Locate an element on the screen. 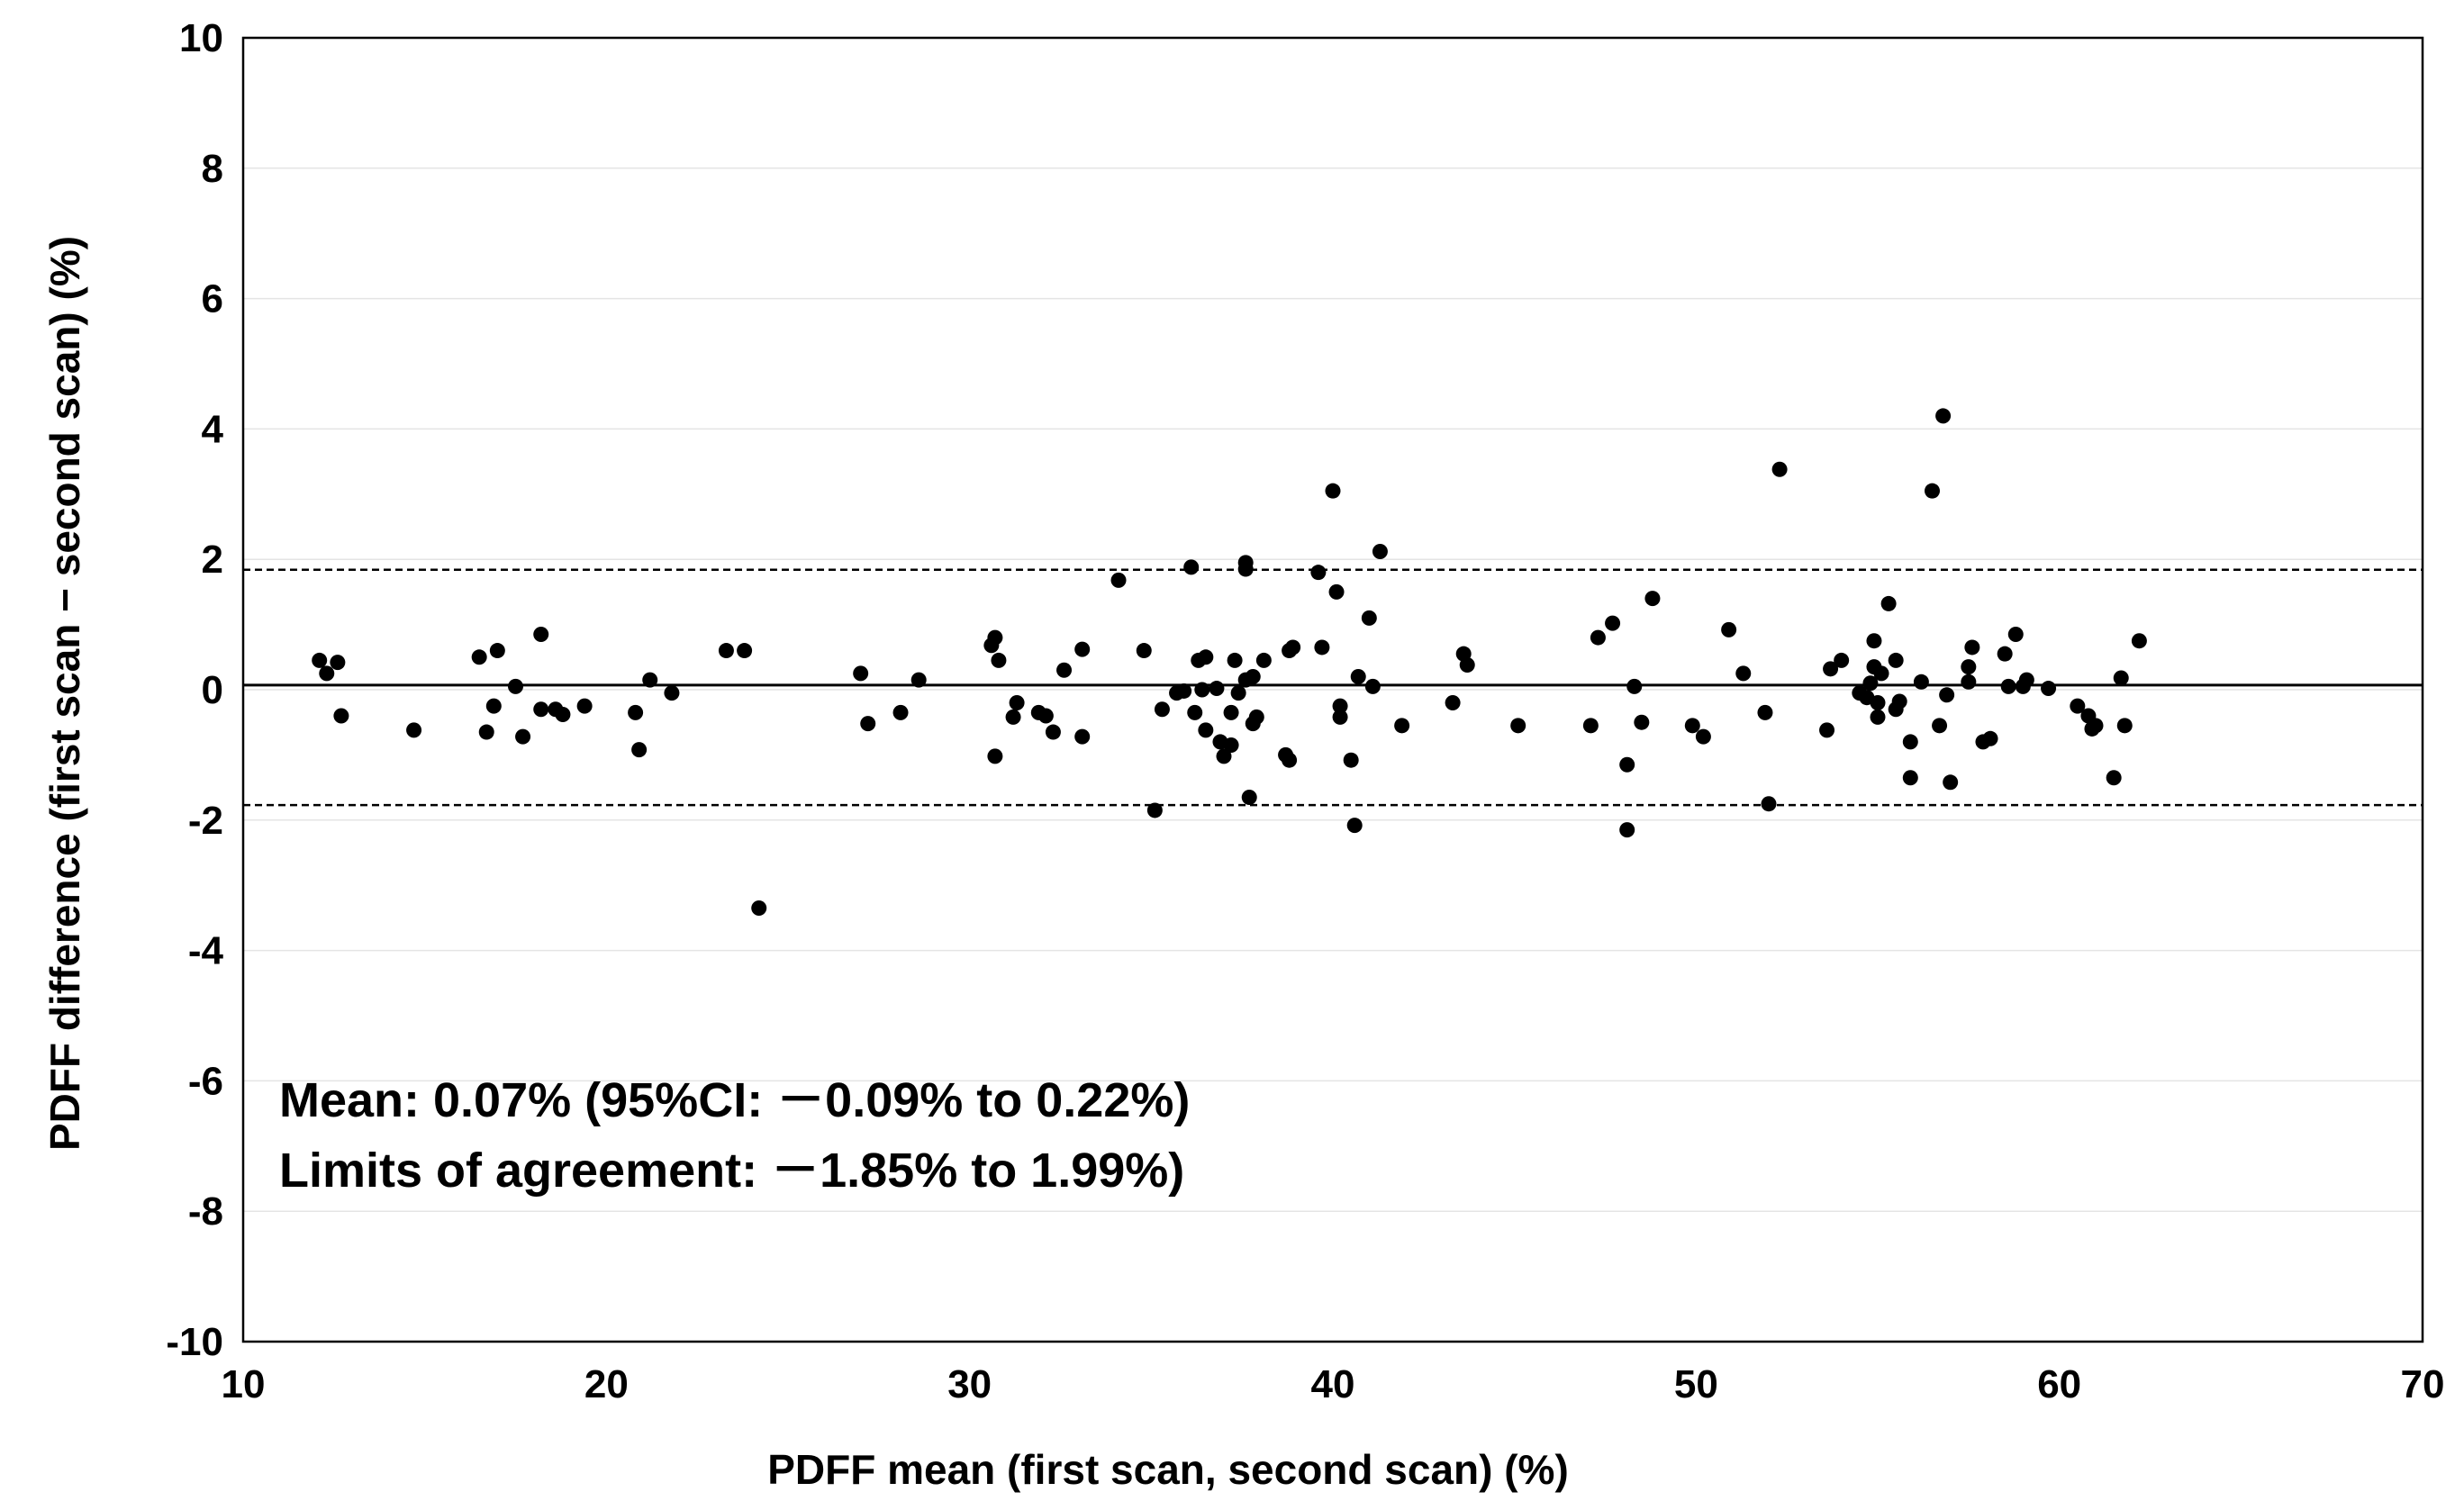  reference-lines is located at coordinates (1333, 687).